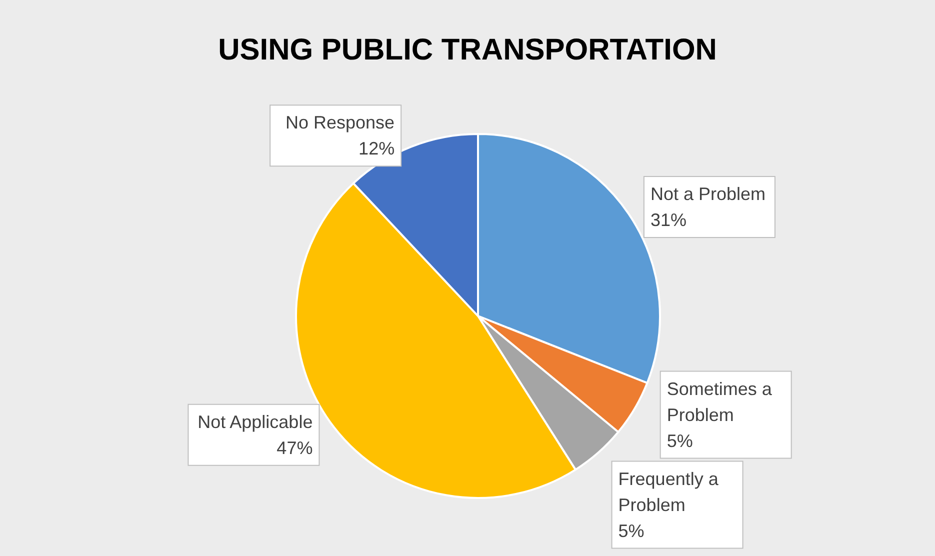 Image resolution: width=935 pixels, height=556 pixels. Describe the element at coordinates (340, 122) in the screenshot. I see `slice-label: No Response` at that location.